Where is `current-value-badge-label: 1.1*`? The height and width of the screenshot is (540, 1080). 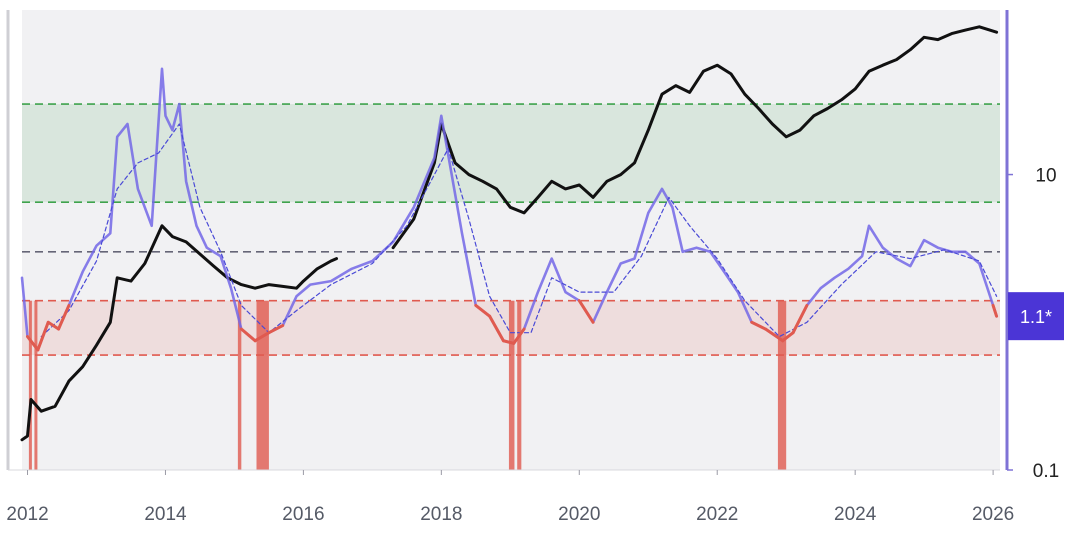 current-value-badge-label: 1.1* is located at coordinates (1036, 317).